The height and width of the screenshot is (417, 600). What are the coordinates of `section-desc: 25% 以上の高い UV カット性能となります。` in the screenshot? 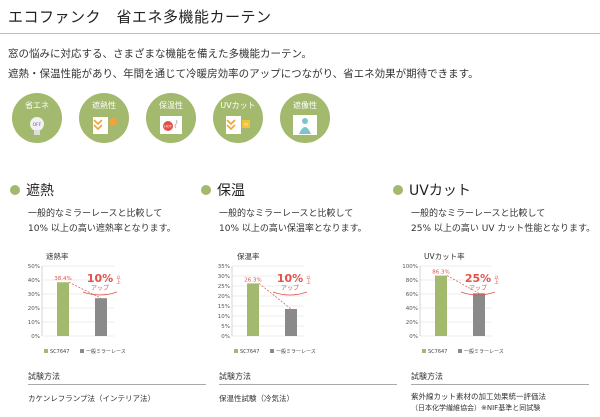 It's located at (503, 229).